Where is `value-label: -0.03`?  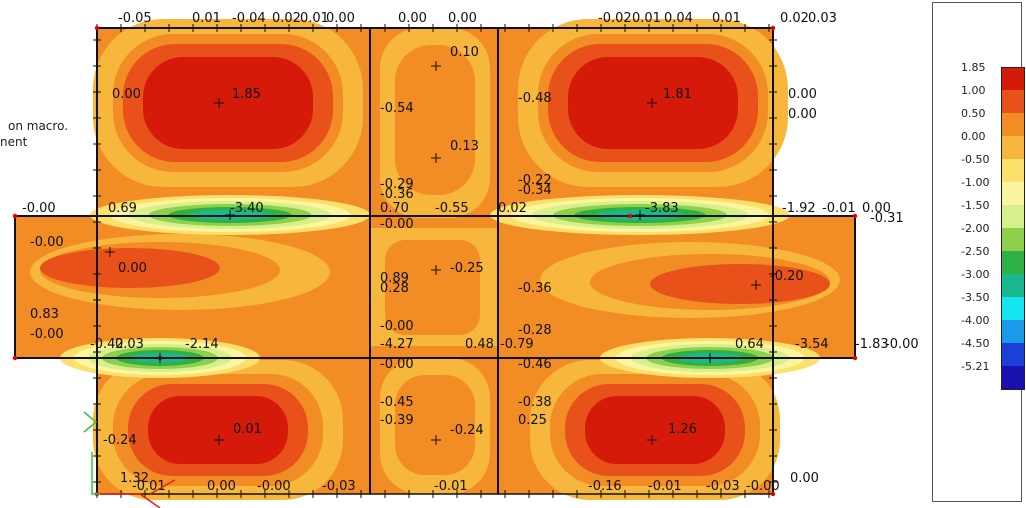 value-label: -0.03 is located at coordinates (339, 486).